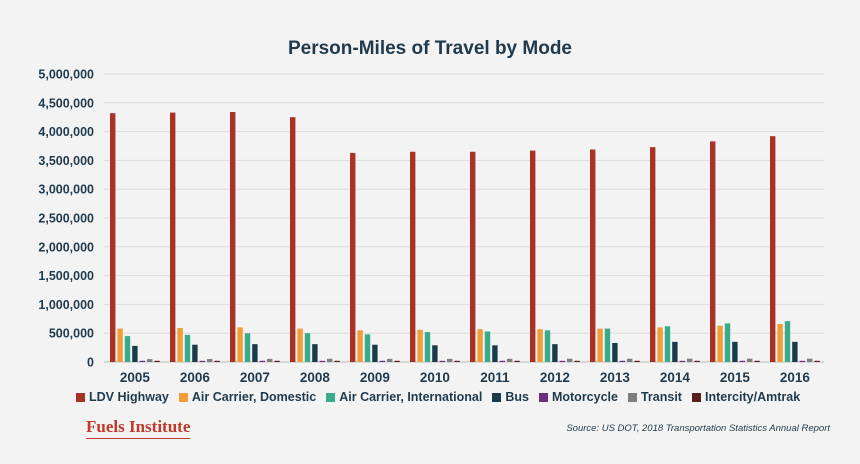  Describe the element at coordinates (742, 361) in the screenshot. I see `bar-motorcycle-2015` at that location.